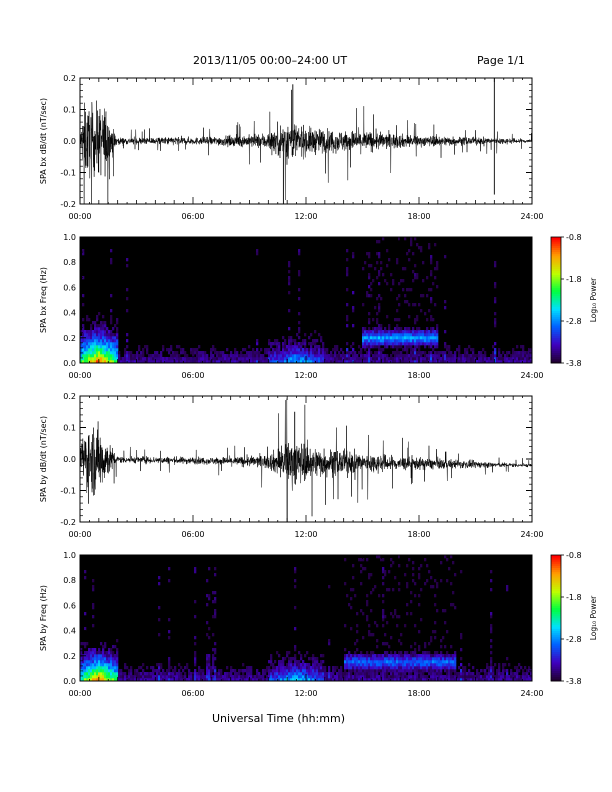  I want to click on y-tick-label: 0.8, so click(69, 262).